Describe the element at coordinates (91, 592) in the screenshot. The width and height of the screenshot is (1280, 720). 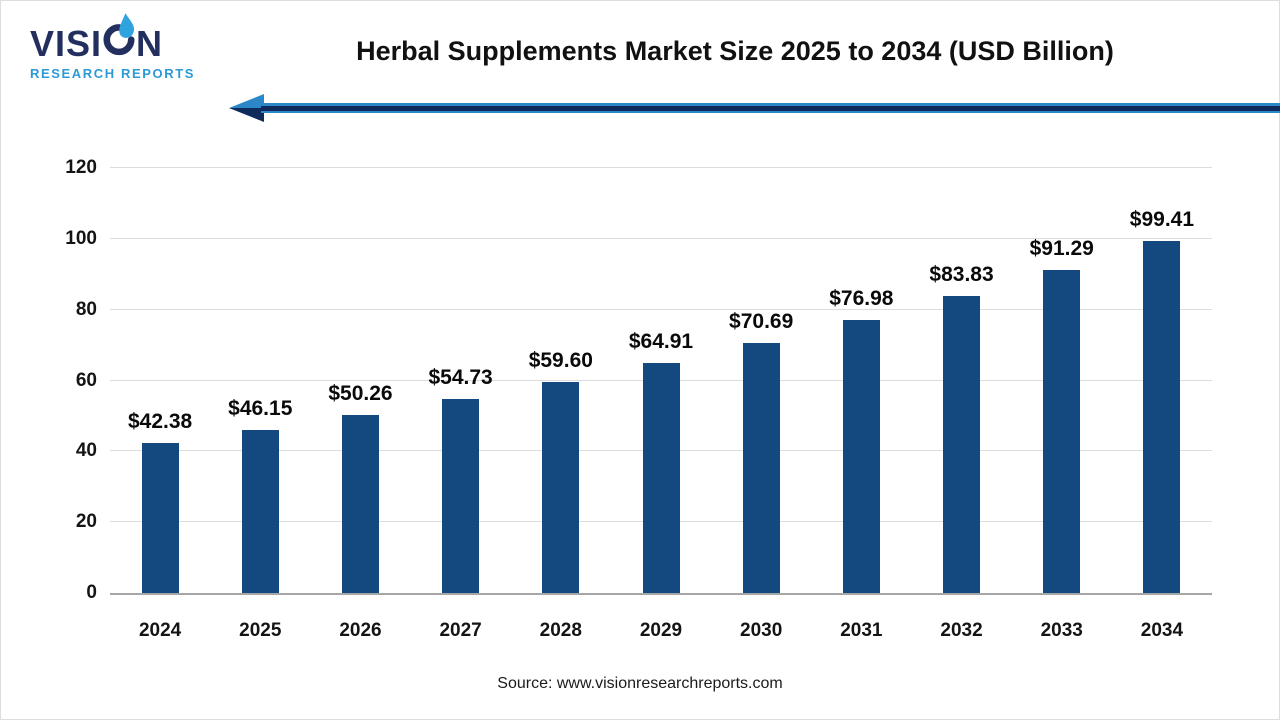
I see `y-tick-label-0: 0` at that location.